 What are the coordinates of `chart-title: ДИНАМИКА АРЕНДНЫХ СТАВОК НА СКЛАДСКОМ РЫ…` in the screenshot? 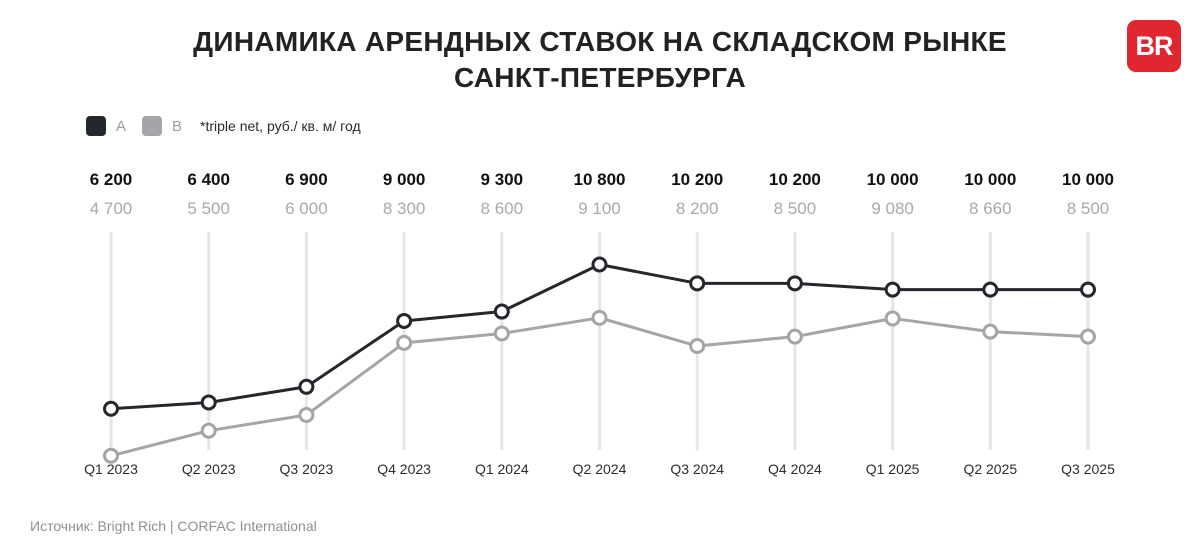 It's located at (600, 60).